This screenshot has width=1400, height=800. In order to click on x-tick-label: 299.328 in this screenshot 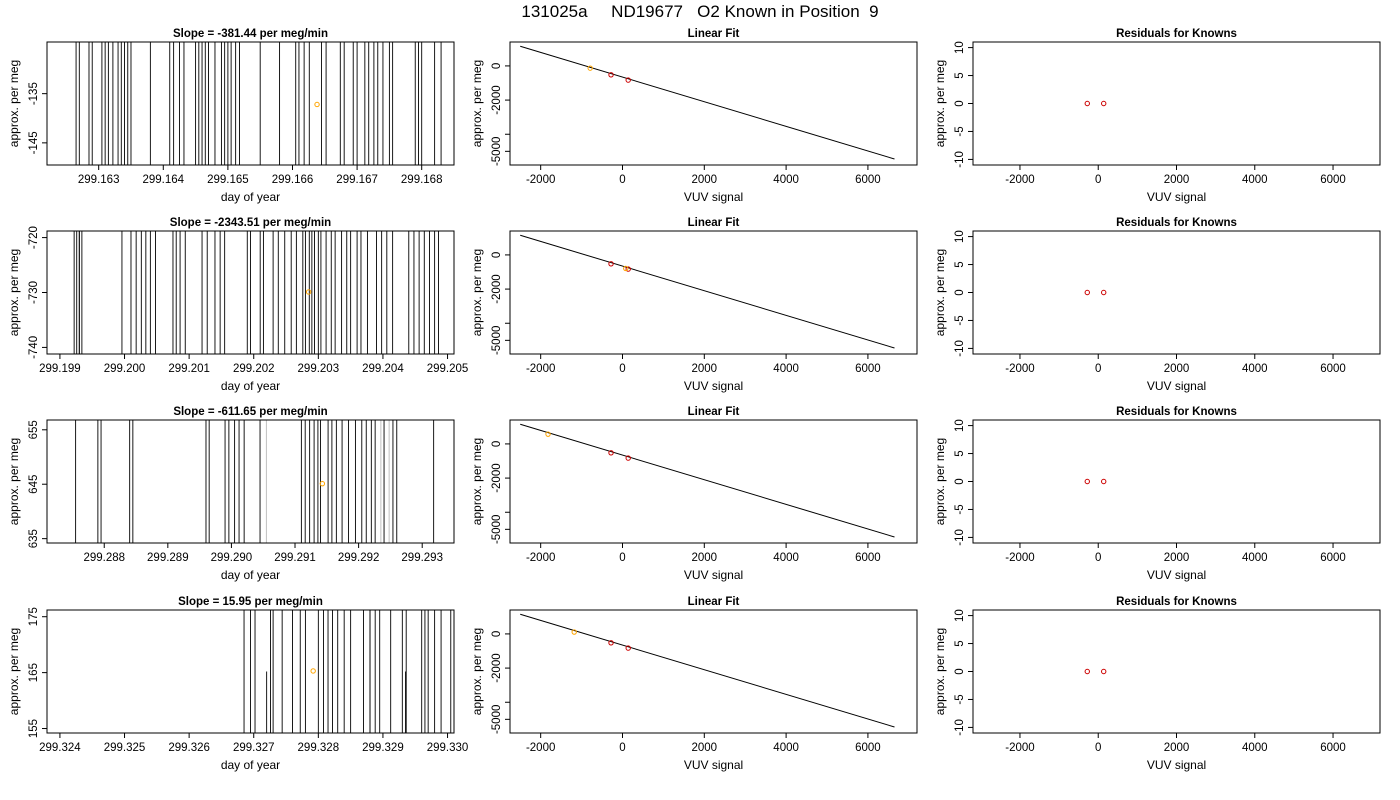, I will do `click(319, 748)`.